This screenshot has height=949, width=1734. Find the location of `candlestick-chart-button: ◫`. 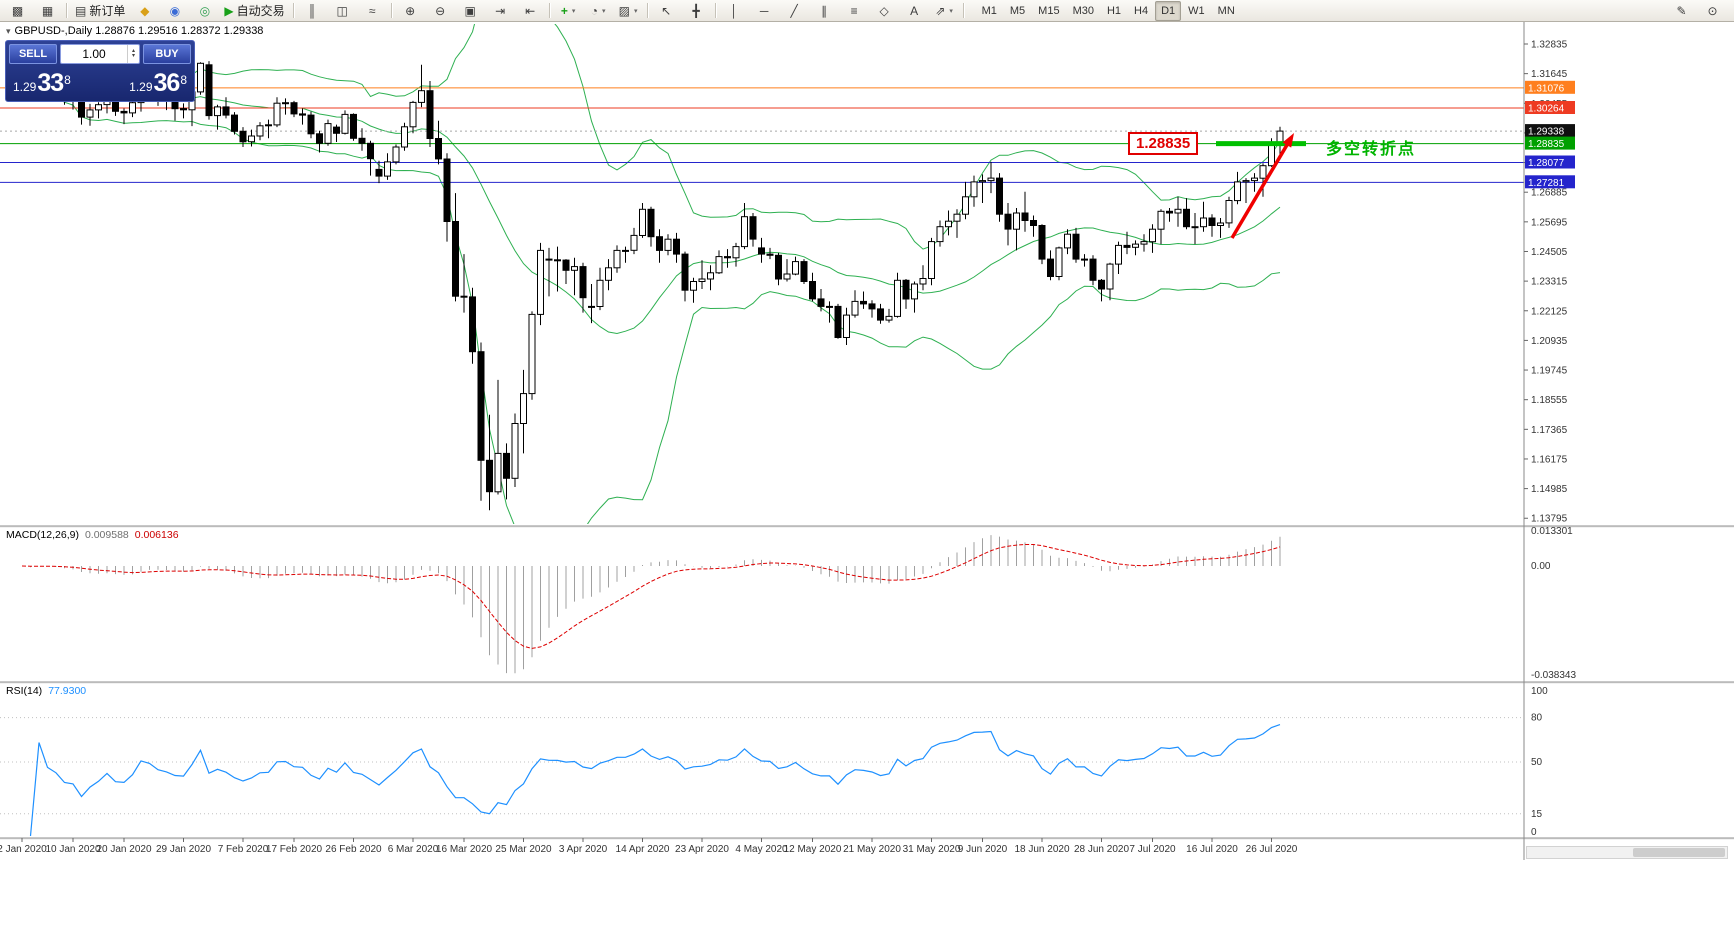

candlestick-chart-button: ◫ is located at coordinates (342, 10).